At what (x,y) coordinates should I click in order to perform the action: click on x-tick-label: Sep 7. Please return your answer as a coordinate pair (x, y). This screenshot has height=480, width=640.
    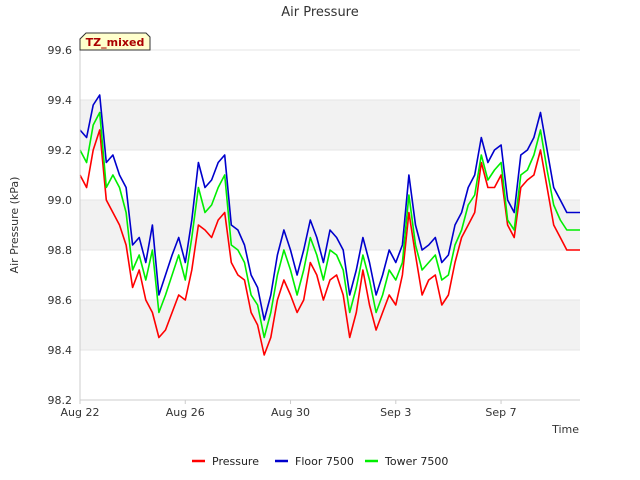
    Looking at the image, I should click on (500, 412).